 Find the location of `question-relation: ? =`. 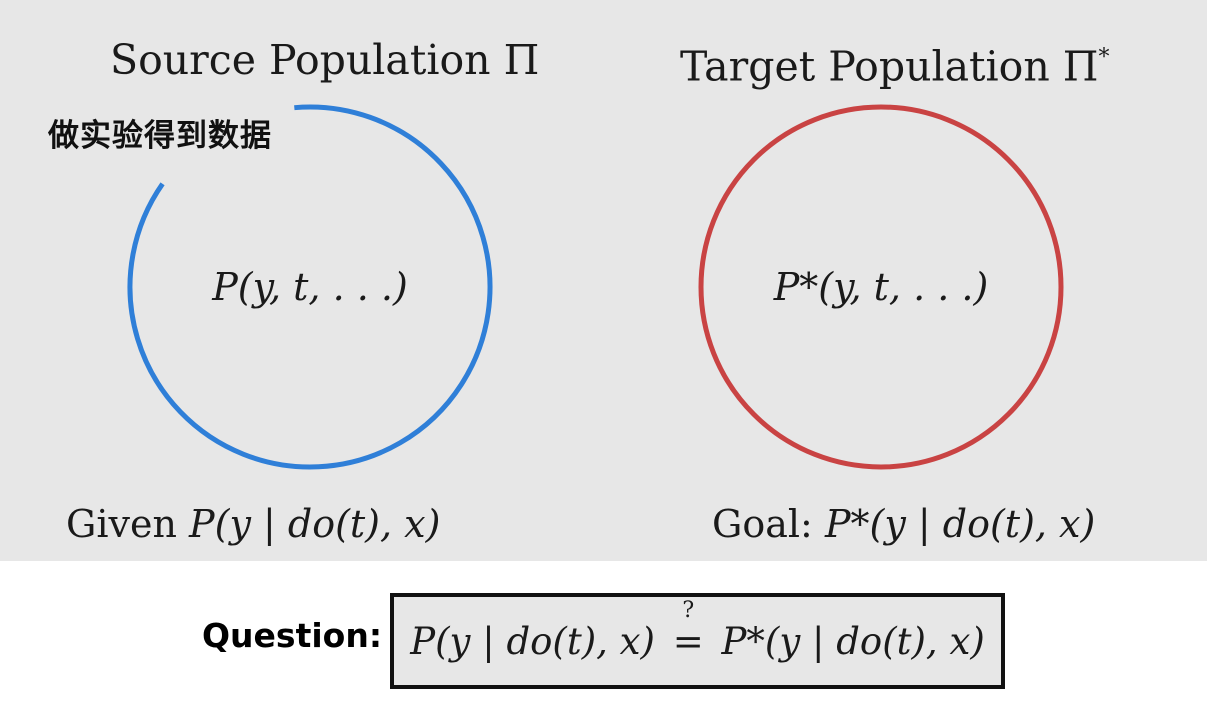

question-relation: ? = is located at coordinates (688, 630).